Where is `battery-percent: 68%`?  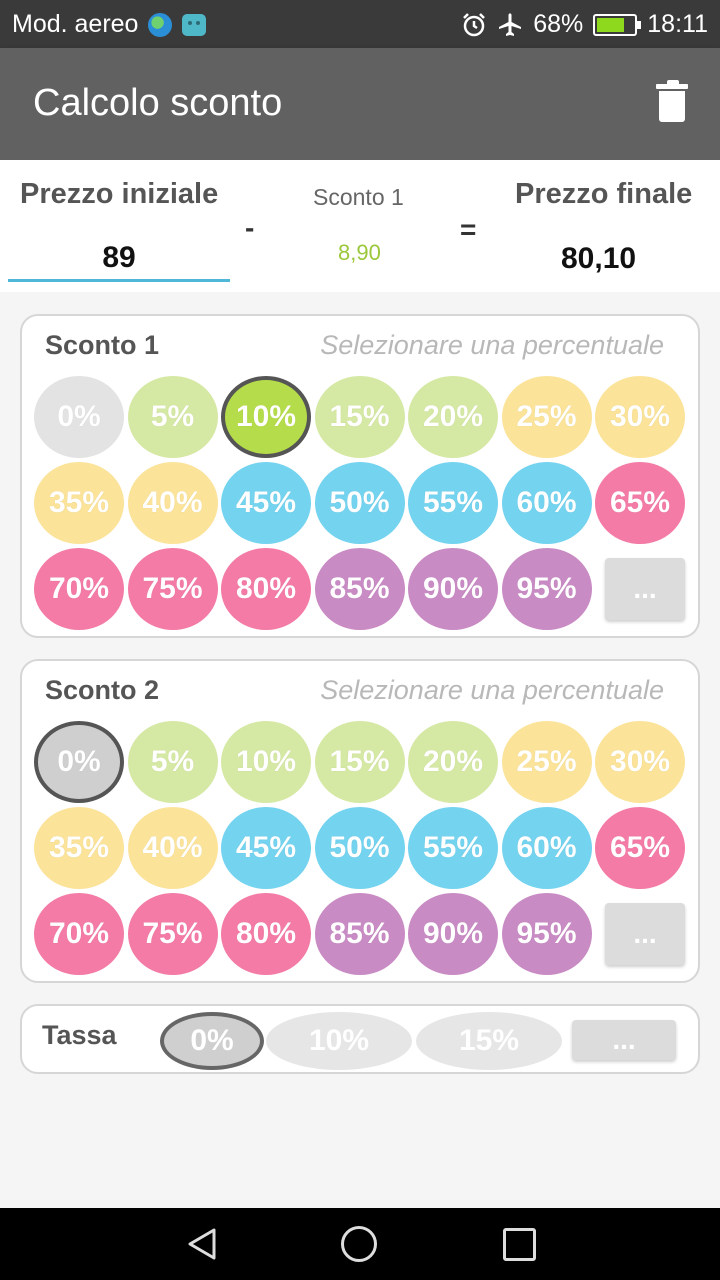 battery-percent: 68% is located at coordinates (558, 24).